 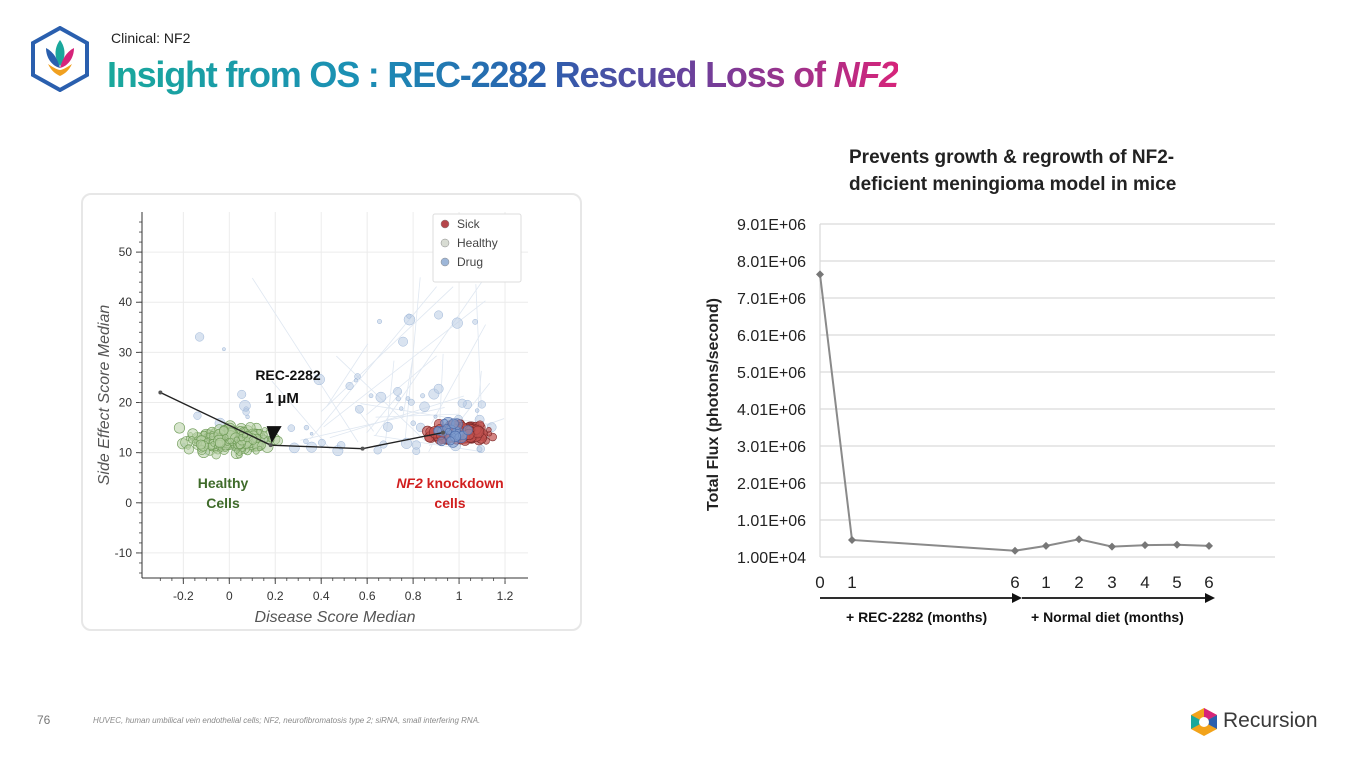 What do you see at coordinates (44, 720) in the screenshot?
I see `page-number: 76` at bounding box center [44, 720].